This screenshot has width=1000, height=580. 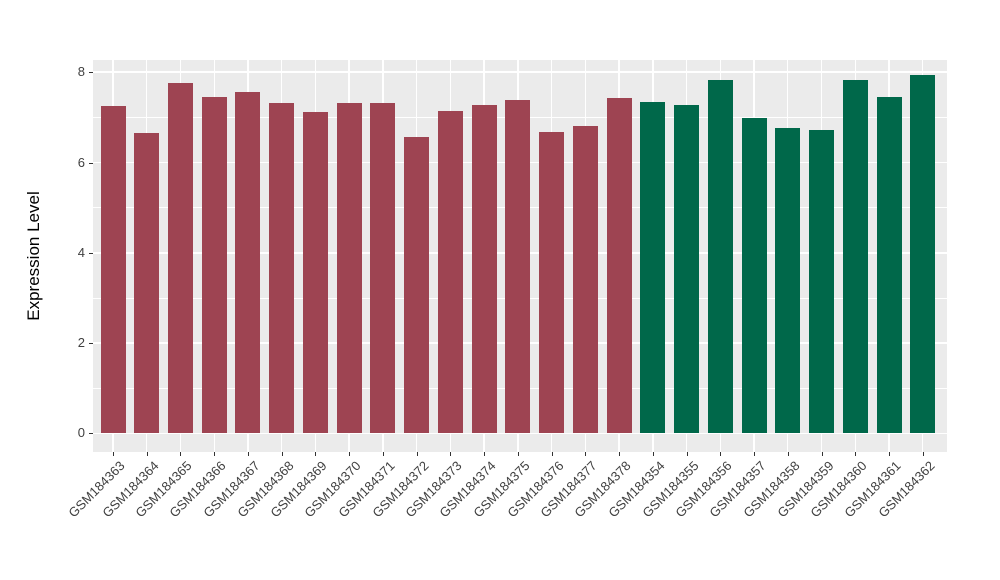 I want to click on bar-GSM184356, so click(x=720, y=257).